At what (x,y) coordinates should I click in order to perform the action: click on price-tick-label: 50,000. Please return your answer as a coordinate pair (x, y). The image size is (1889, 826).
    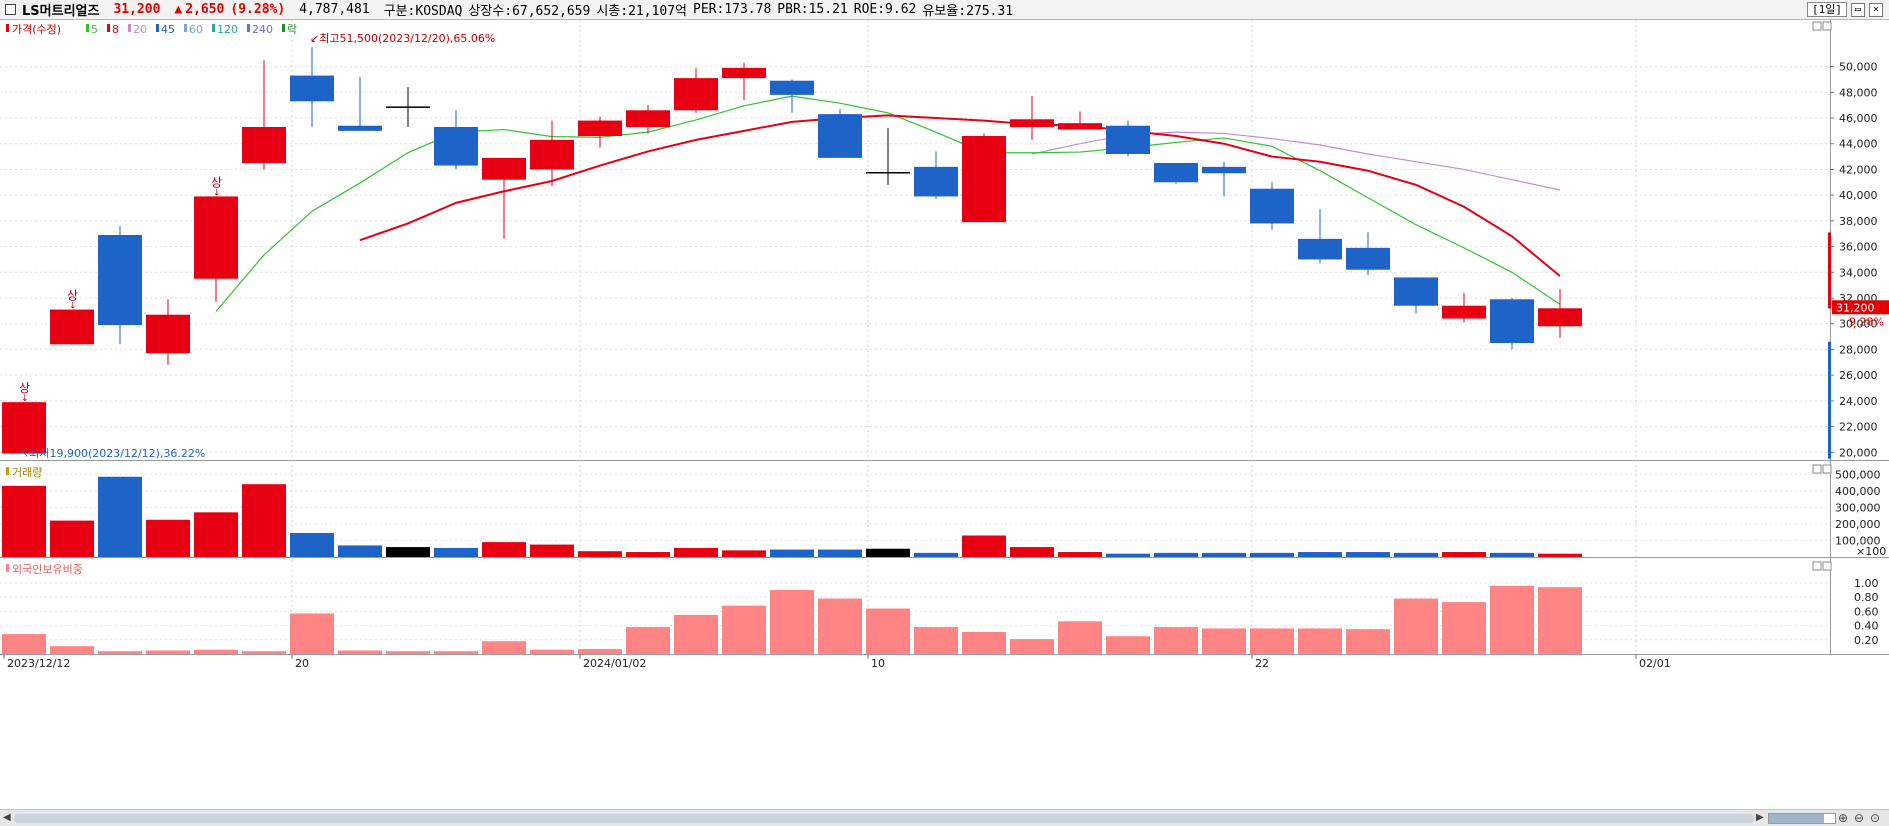
    Looking at the image, I should click on (1858, 67).